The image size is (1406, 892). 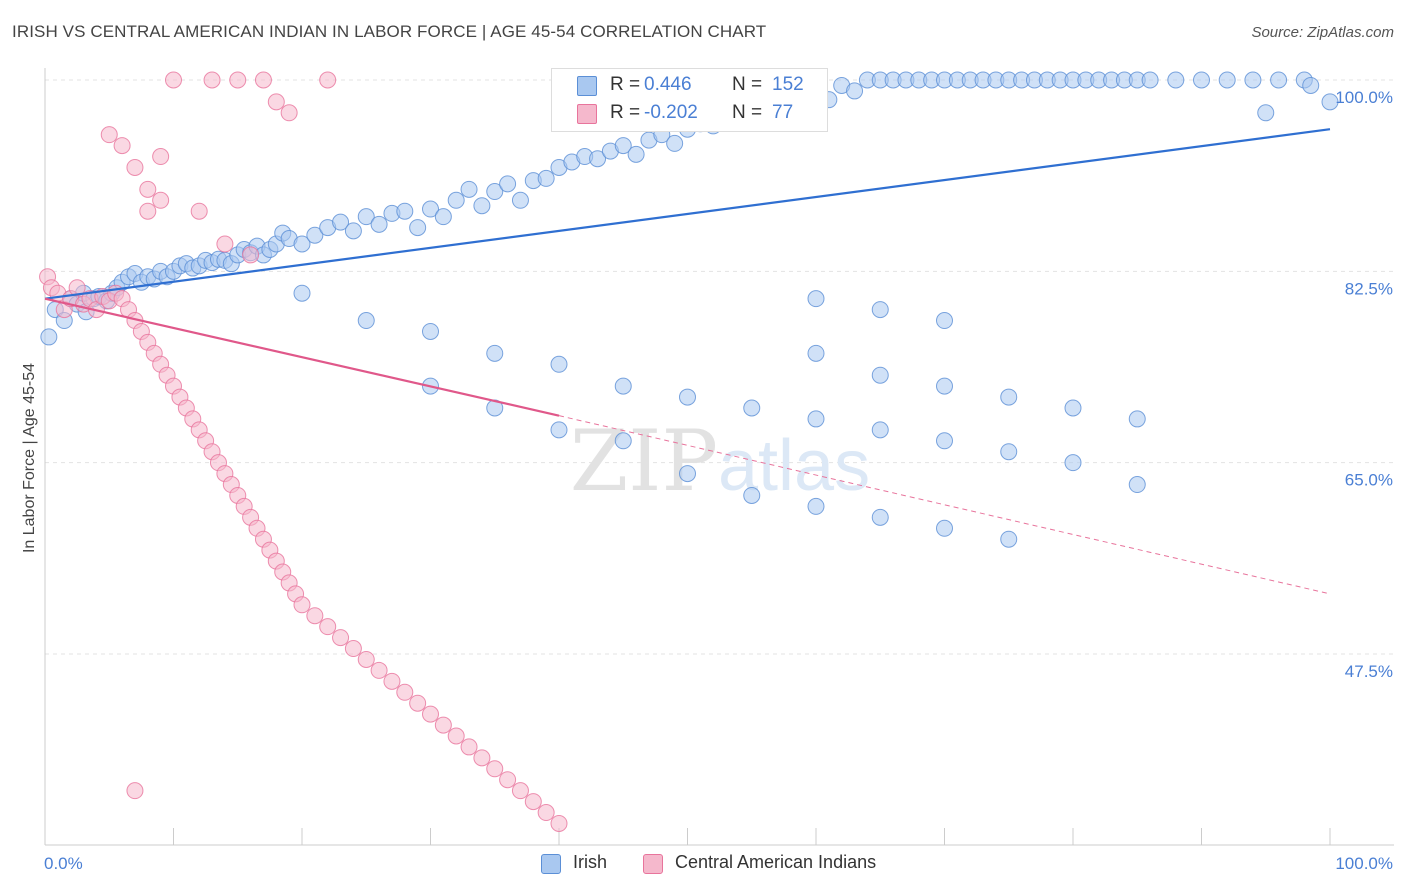 I want to click on x-tick-labels: 0.0% 100.0%, so click(x=718, y=863).